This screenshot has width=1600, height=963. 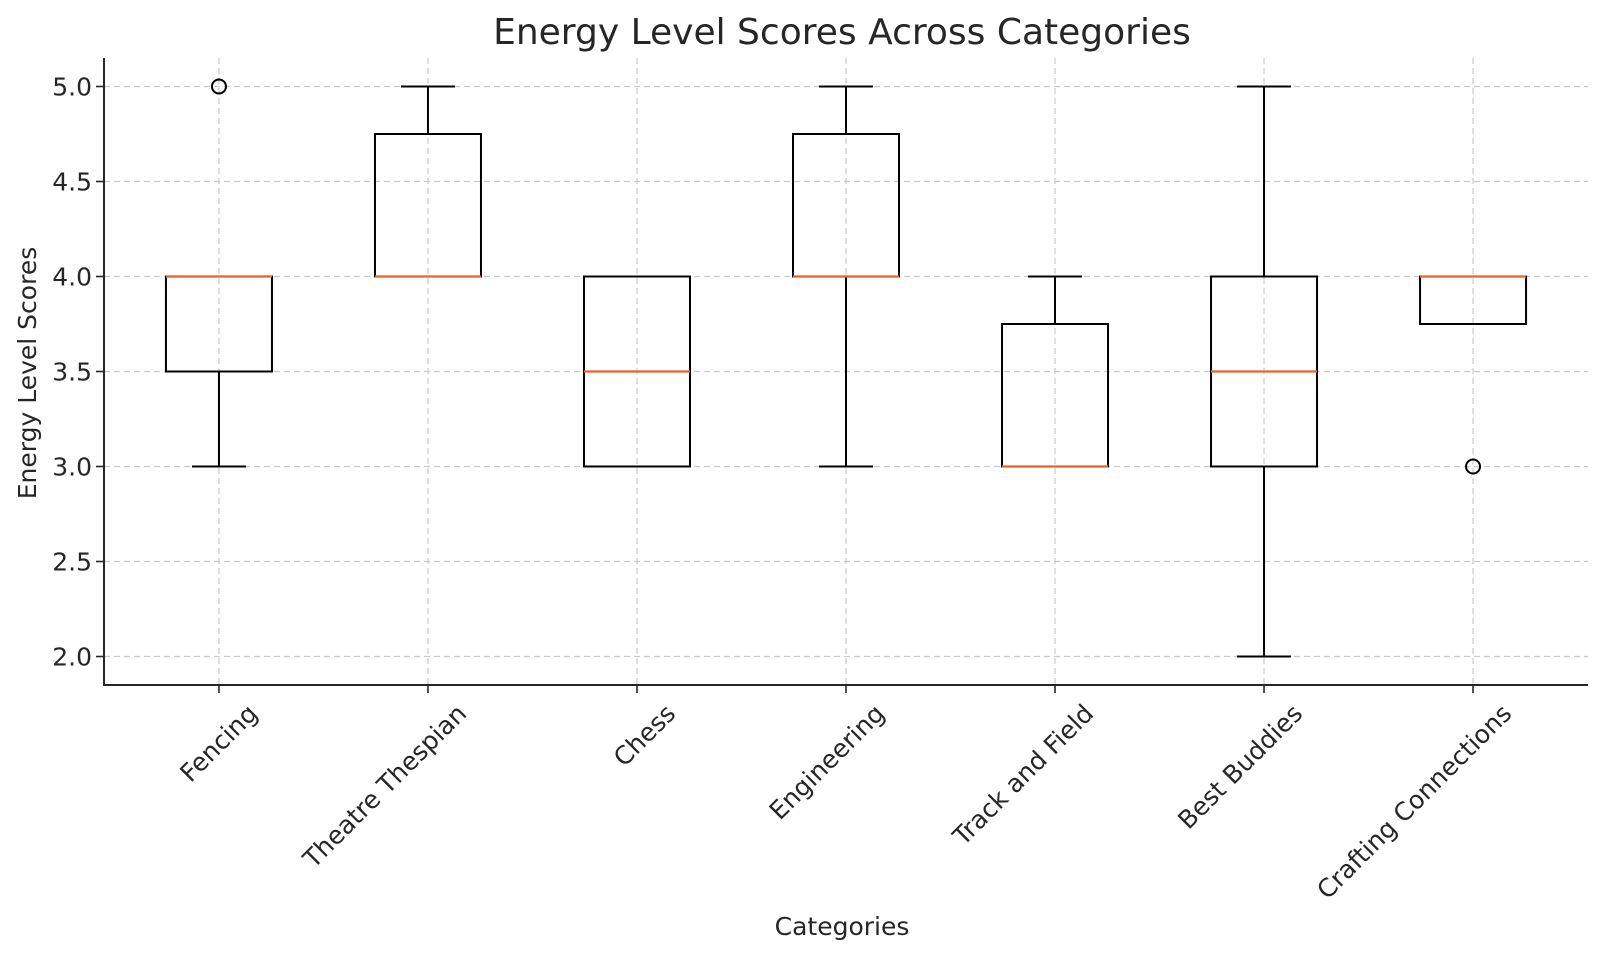 I want to click on x-tick-label: Engineering, so click(x=827, y=762).